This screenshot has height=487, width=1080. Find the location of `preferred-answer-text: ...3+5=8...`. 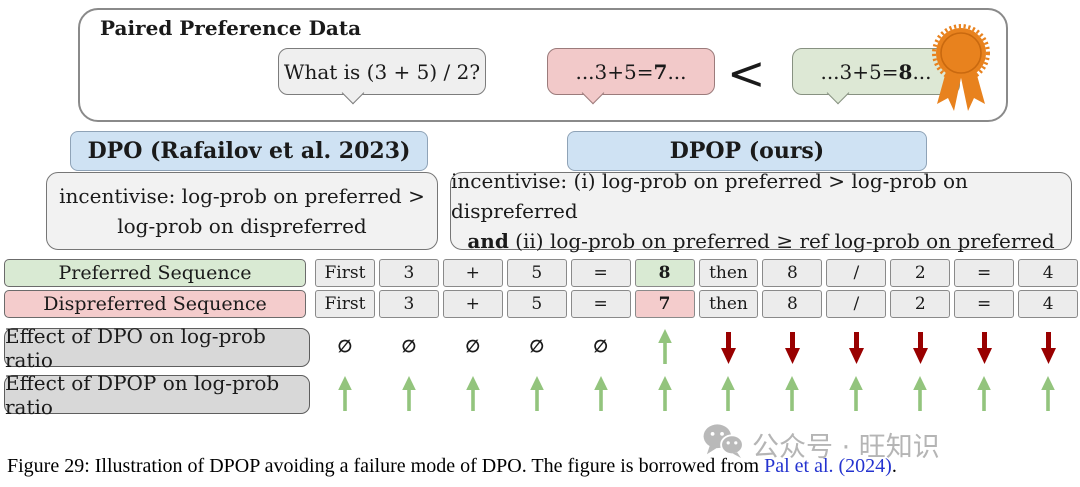

preferred-answer-text: ...3+5=8... is located at coordinates (876, 71).